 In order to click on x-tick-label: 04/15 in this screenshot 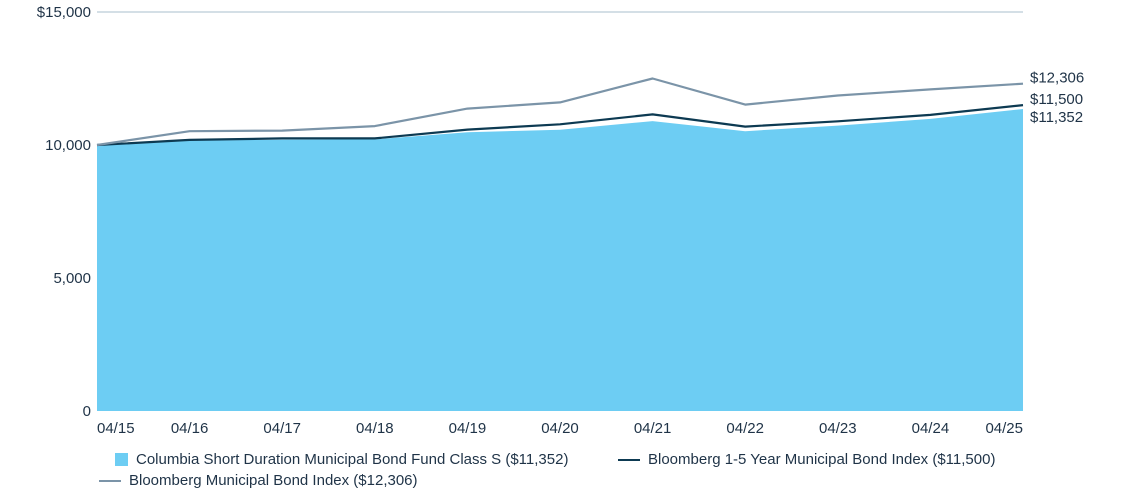, I will do `click(116, 428)`.